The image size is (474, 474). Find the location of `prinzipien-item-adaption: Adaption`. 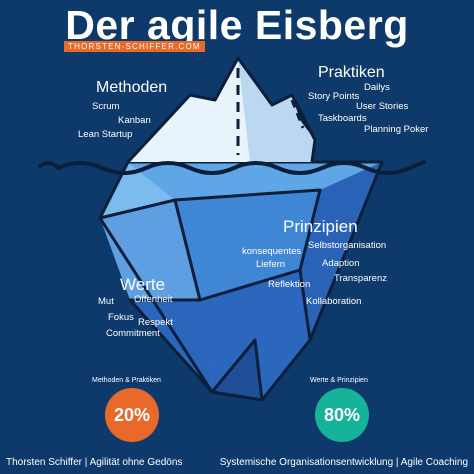

prinzipien-item-adaption: Adaption is located at coordinates (341, 263).